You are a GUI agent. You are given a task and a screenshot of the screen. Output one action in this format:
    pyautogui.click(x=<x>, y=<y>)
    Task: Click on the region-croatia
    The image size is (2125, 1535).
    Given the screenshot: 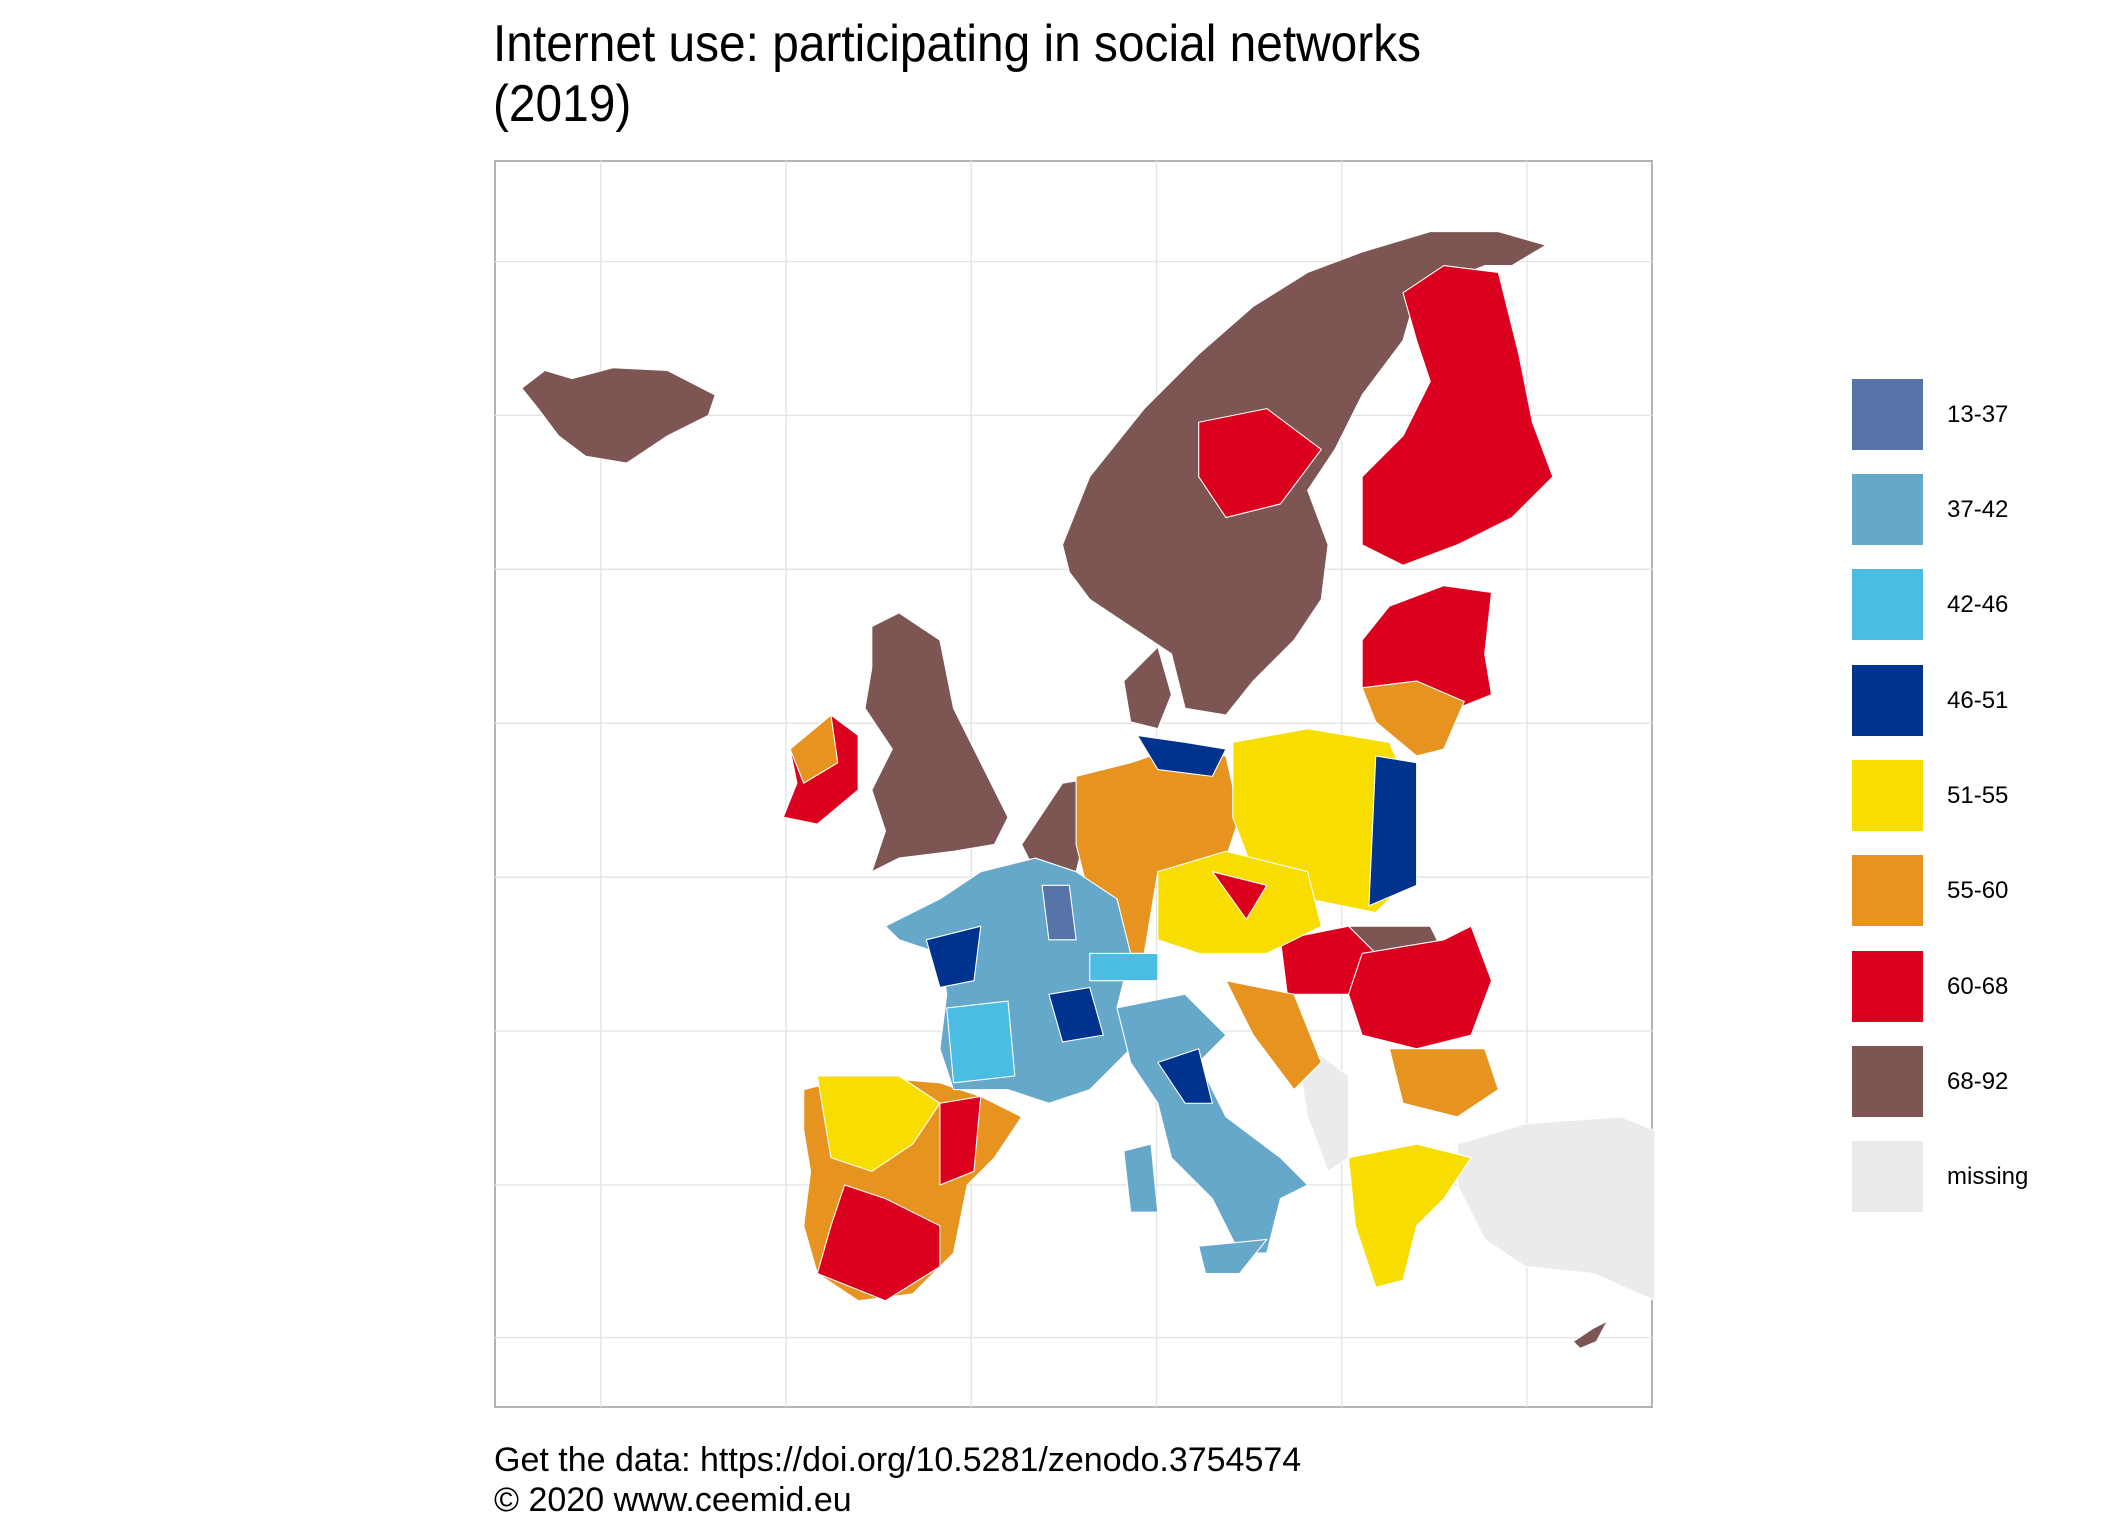 What is the action you would take?
    pyautogui.click(x=1273, y=1035)
    